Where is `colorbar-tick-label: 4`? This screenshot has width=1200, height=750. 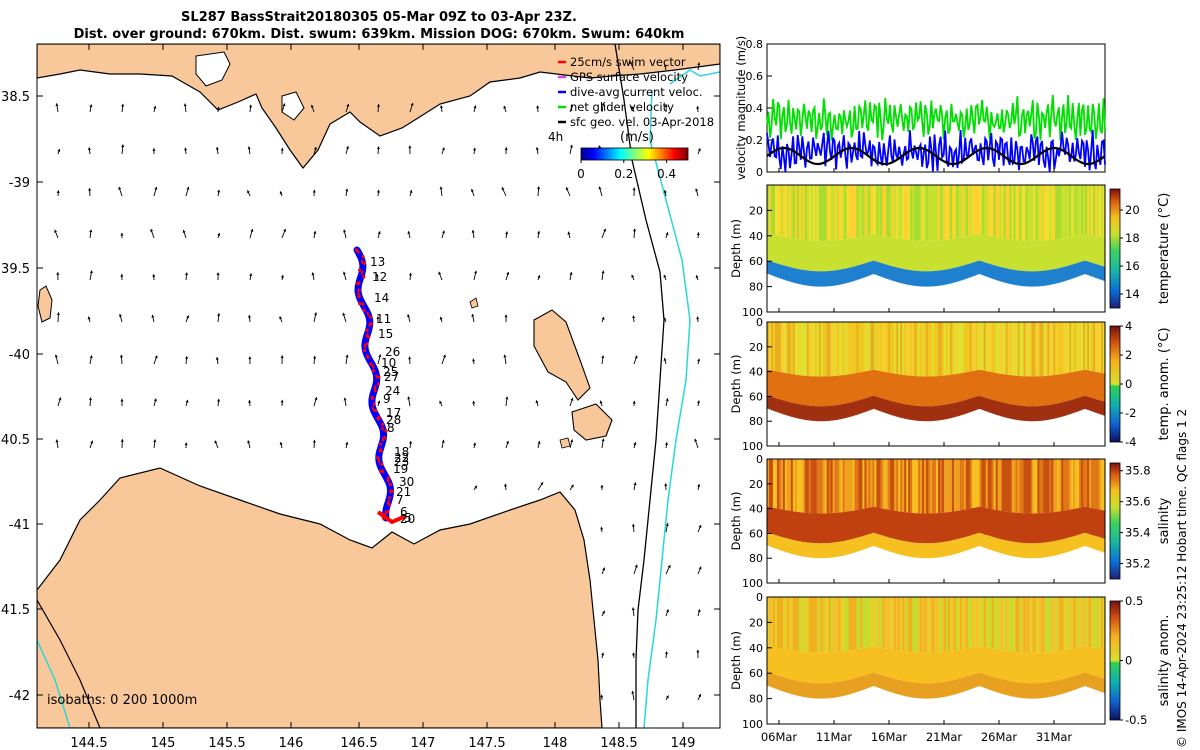 colorbar-tick-label: 4 is located at coordinates (1128, 326).